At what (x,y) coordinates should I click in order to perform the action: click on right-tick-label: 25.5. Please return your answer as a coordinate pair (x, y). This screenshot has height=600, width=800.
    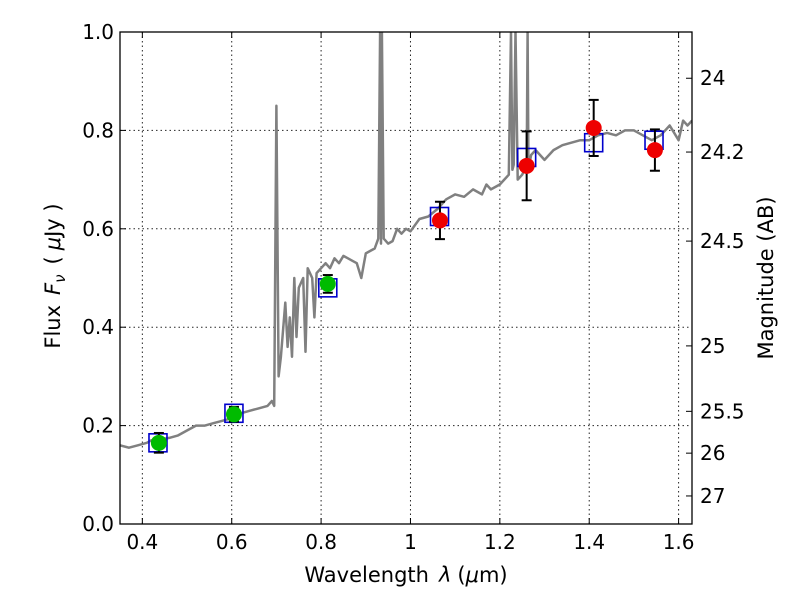
    Looking at the image, I should click on (722, 411).